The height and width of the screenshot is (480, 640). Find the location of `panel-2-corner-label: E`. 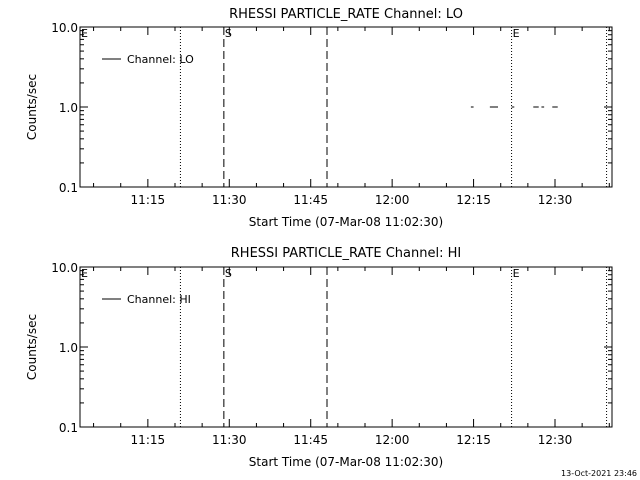

panel-2-corner-label: E is located at coordinates (84, 273).